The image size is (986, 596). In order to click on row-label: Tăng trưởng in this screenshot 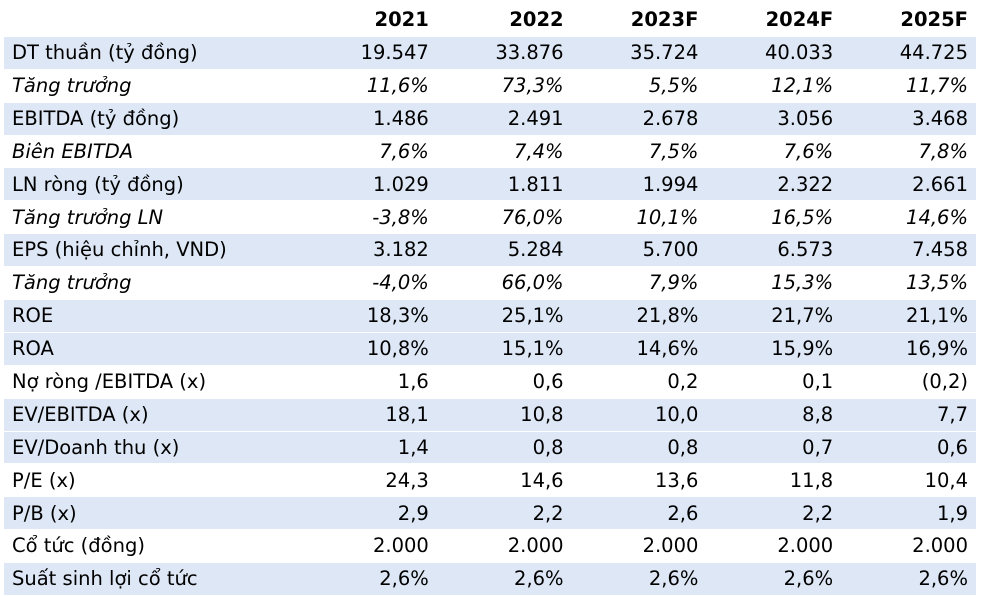, I will do `click(153, 283)`.